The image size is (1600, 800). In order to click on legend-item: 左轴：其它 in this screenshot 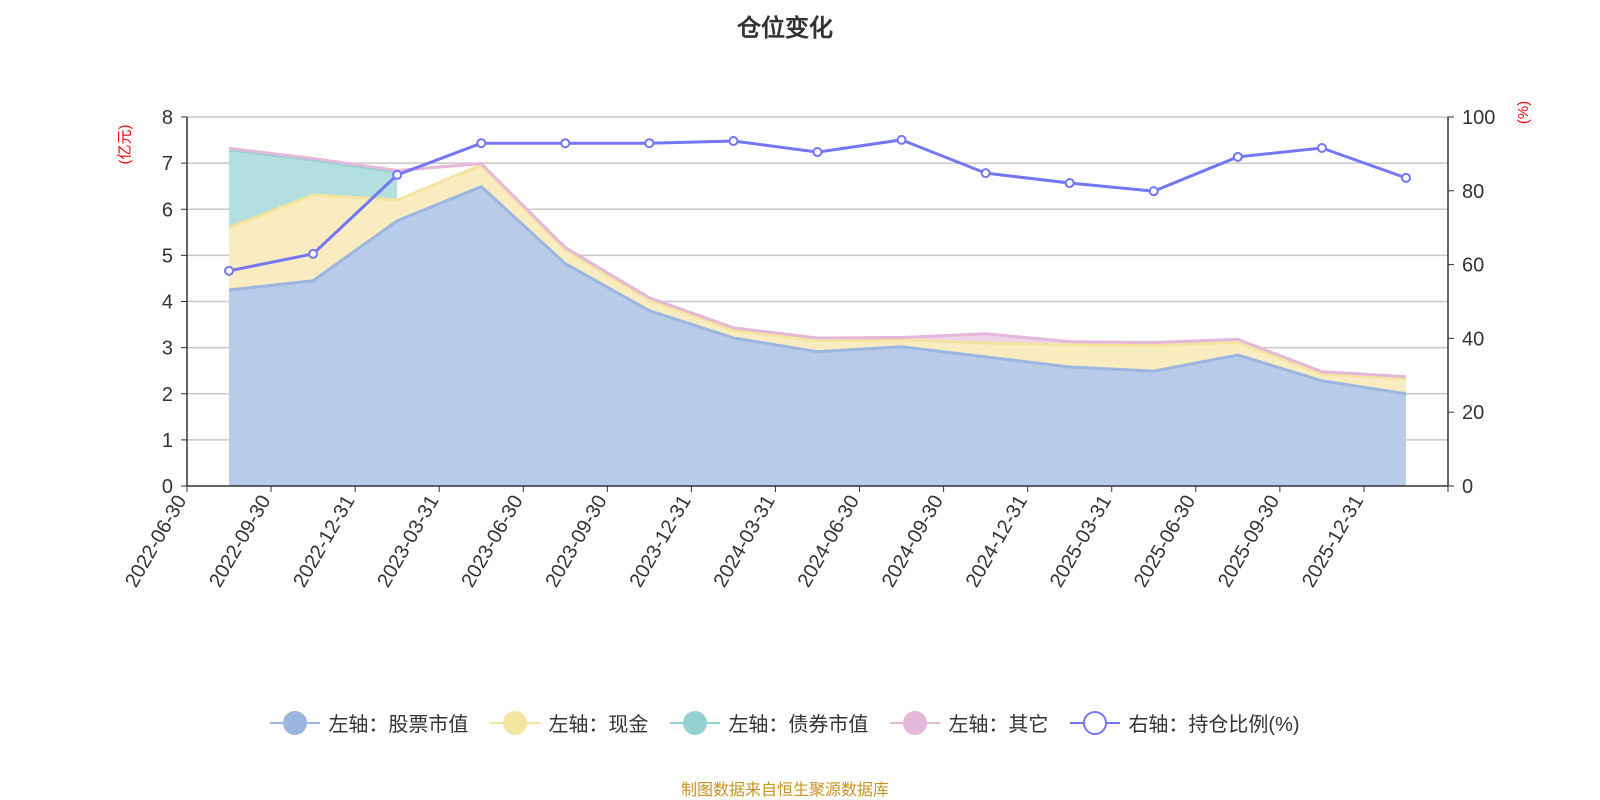, I will do `click(969, 722)`.